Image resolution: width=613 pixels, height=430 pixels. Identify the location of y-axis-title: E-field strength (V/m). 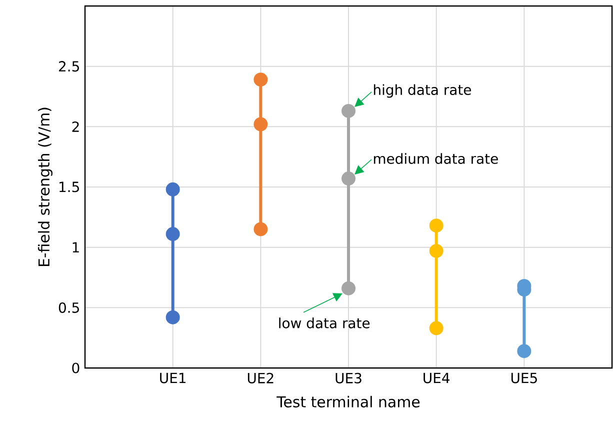
(45, 187).